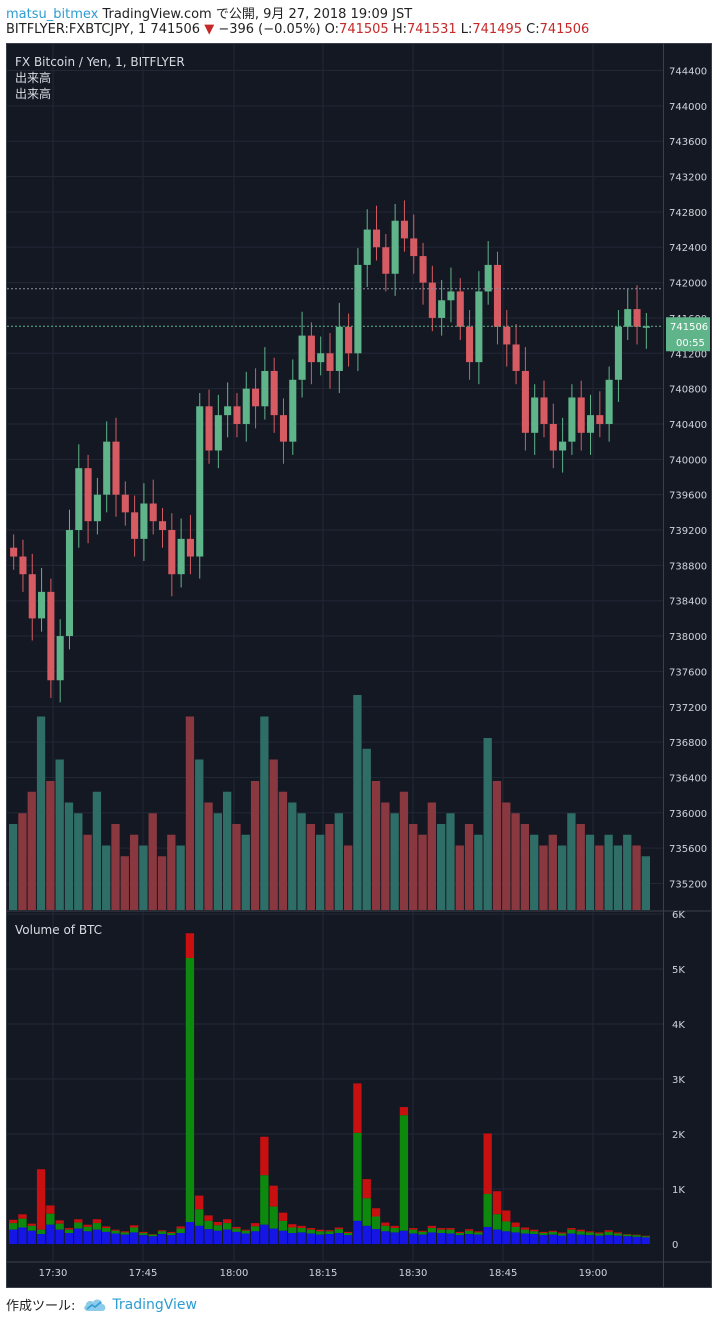 Image resolution: width=718 pixels, height=1322 pixels. What do you see at coordinates (688, 425) in the screenshot?
I see `price-tick-label: 740400` at bounding box center [688, 425].